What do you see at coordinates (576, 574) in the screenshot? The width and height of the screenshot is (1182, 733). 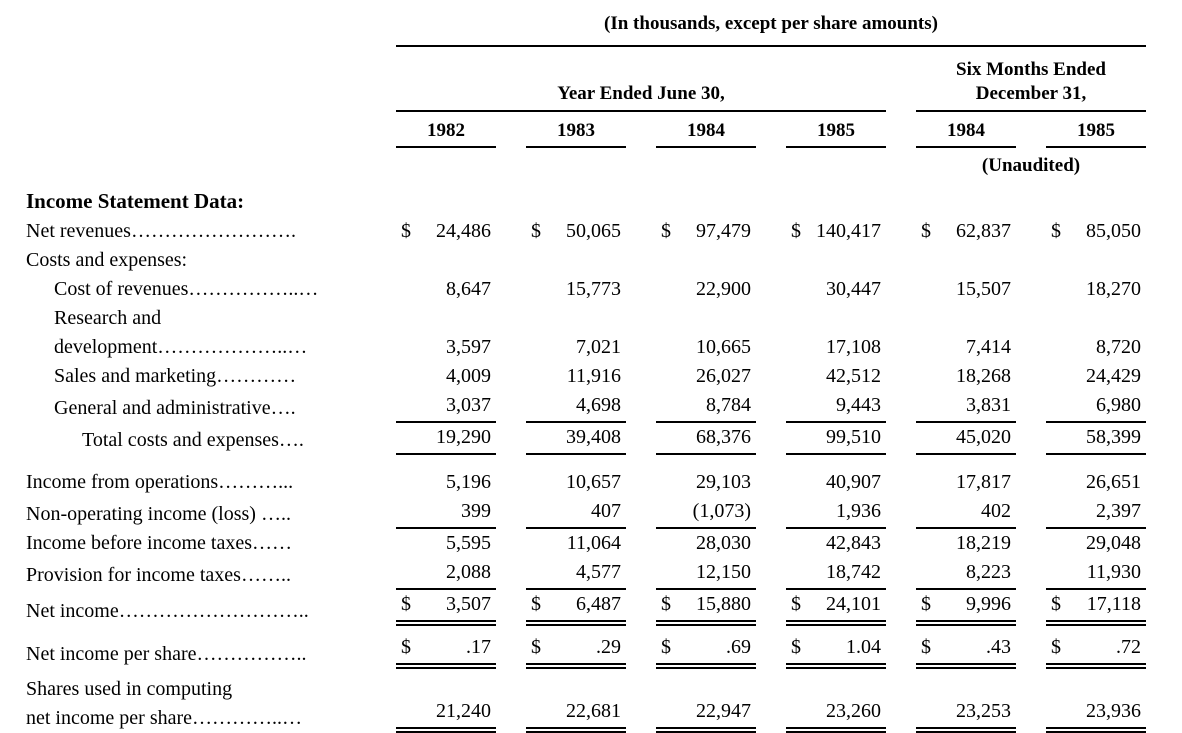 I see `value-cell: 4,577` at bounding box center [576, 574].